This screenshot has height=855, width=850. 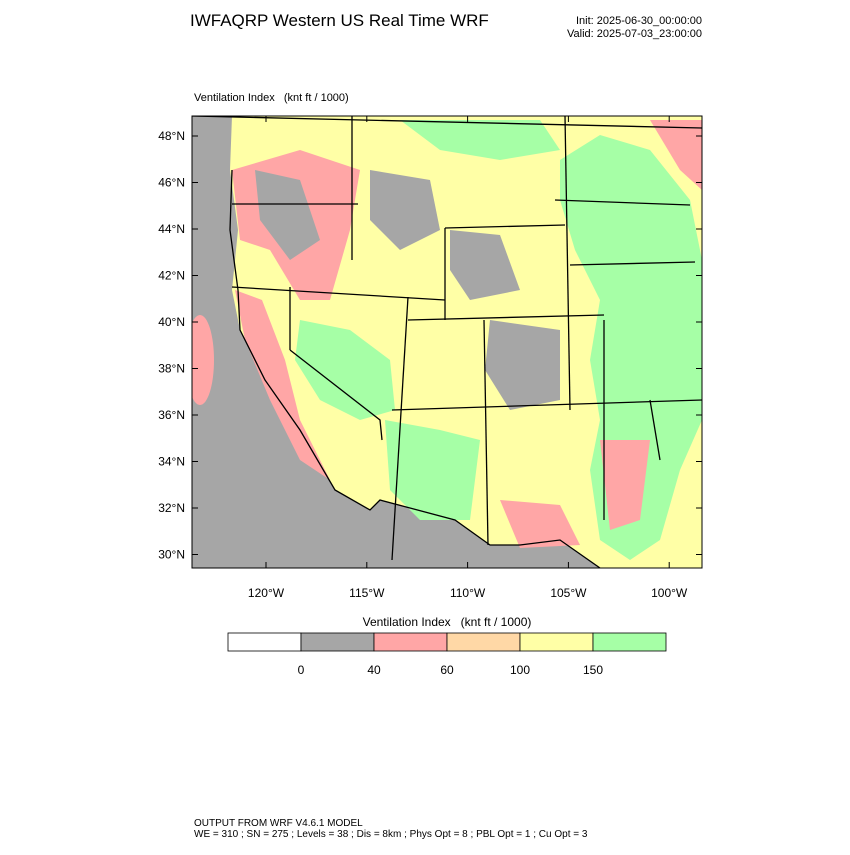 I want to click on lon-label: 105°W, so click(x=568, y=593).